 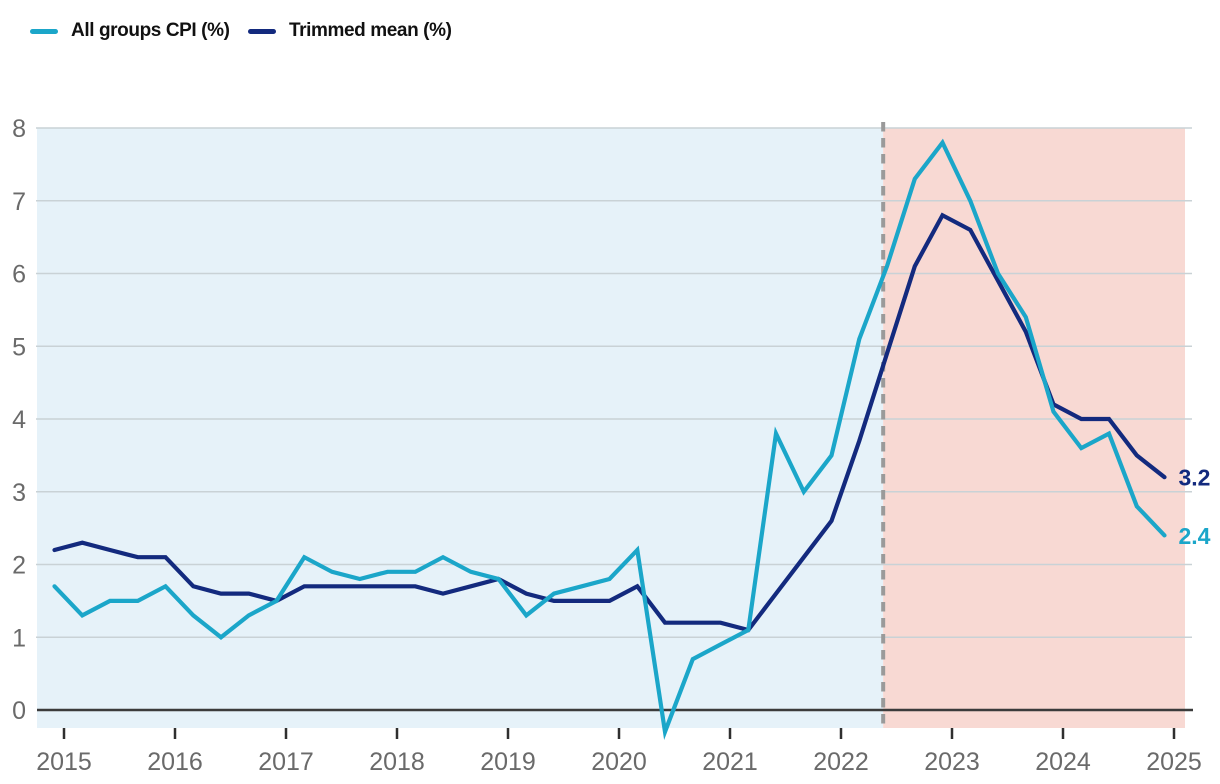 I want to click on y-tick-label-0: 0, so click(x=19, y=711).